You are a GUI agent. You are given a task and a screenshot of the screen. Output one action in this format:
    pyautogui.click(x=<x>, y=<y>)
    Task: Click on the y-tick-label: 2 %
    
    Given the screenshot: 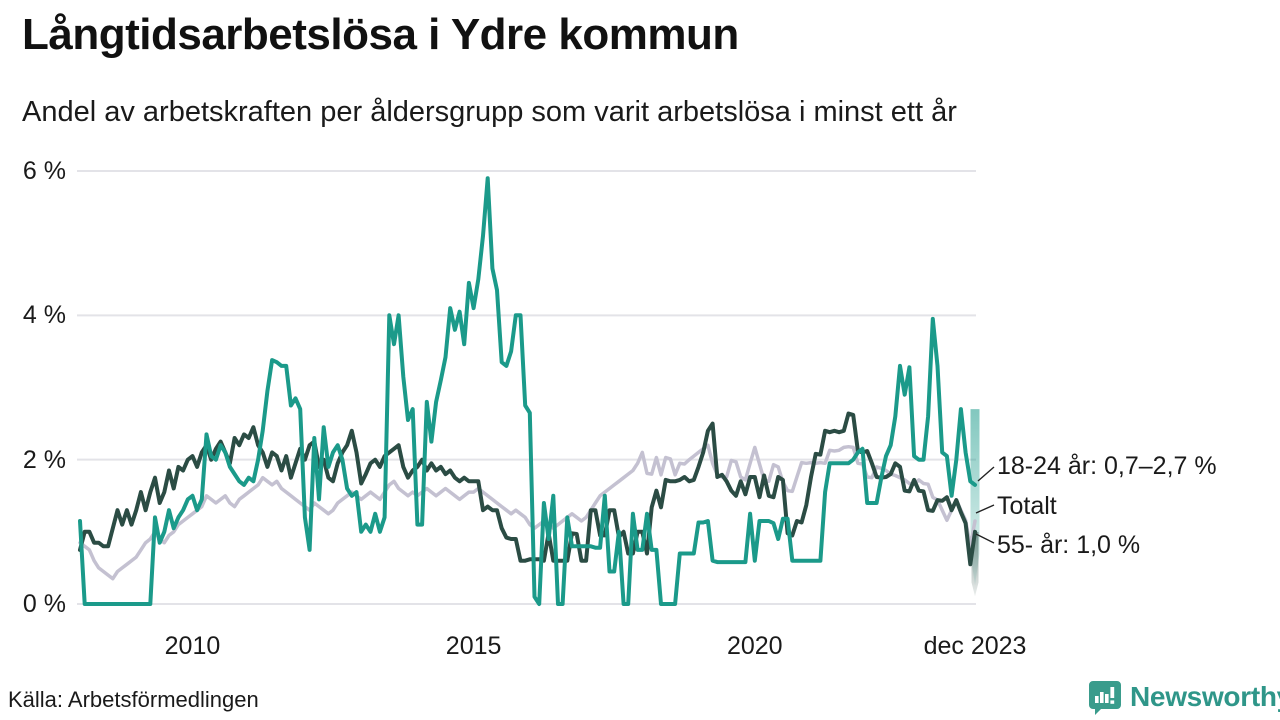 What is the action you would take?
    pyautogui.click(x=44, y=459)
    